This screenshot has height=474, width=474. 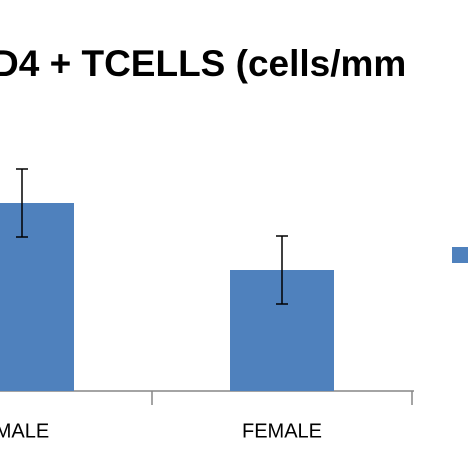 What do you see at coordinates (203, 63) in the screenshot?
I see `chart-title: D4 + TCELLS (cells/mm` at bounding box center [203, 63].